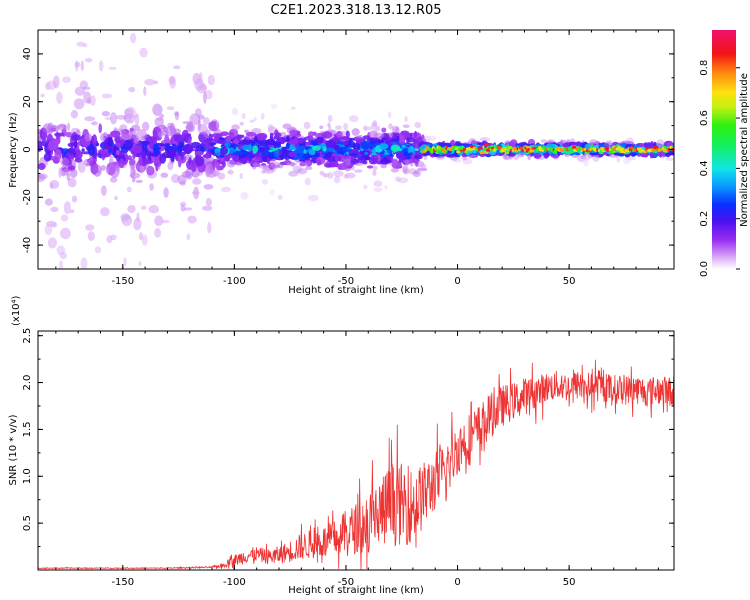 The width and height of the screenshot is (750, 600). I want to click on snr-x-tick-label: -50, so click(346, 582).